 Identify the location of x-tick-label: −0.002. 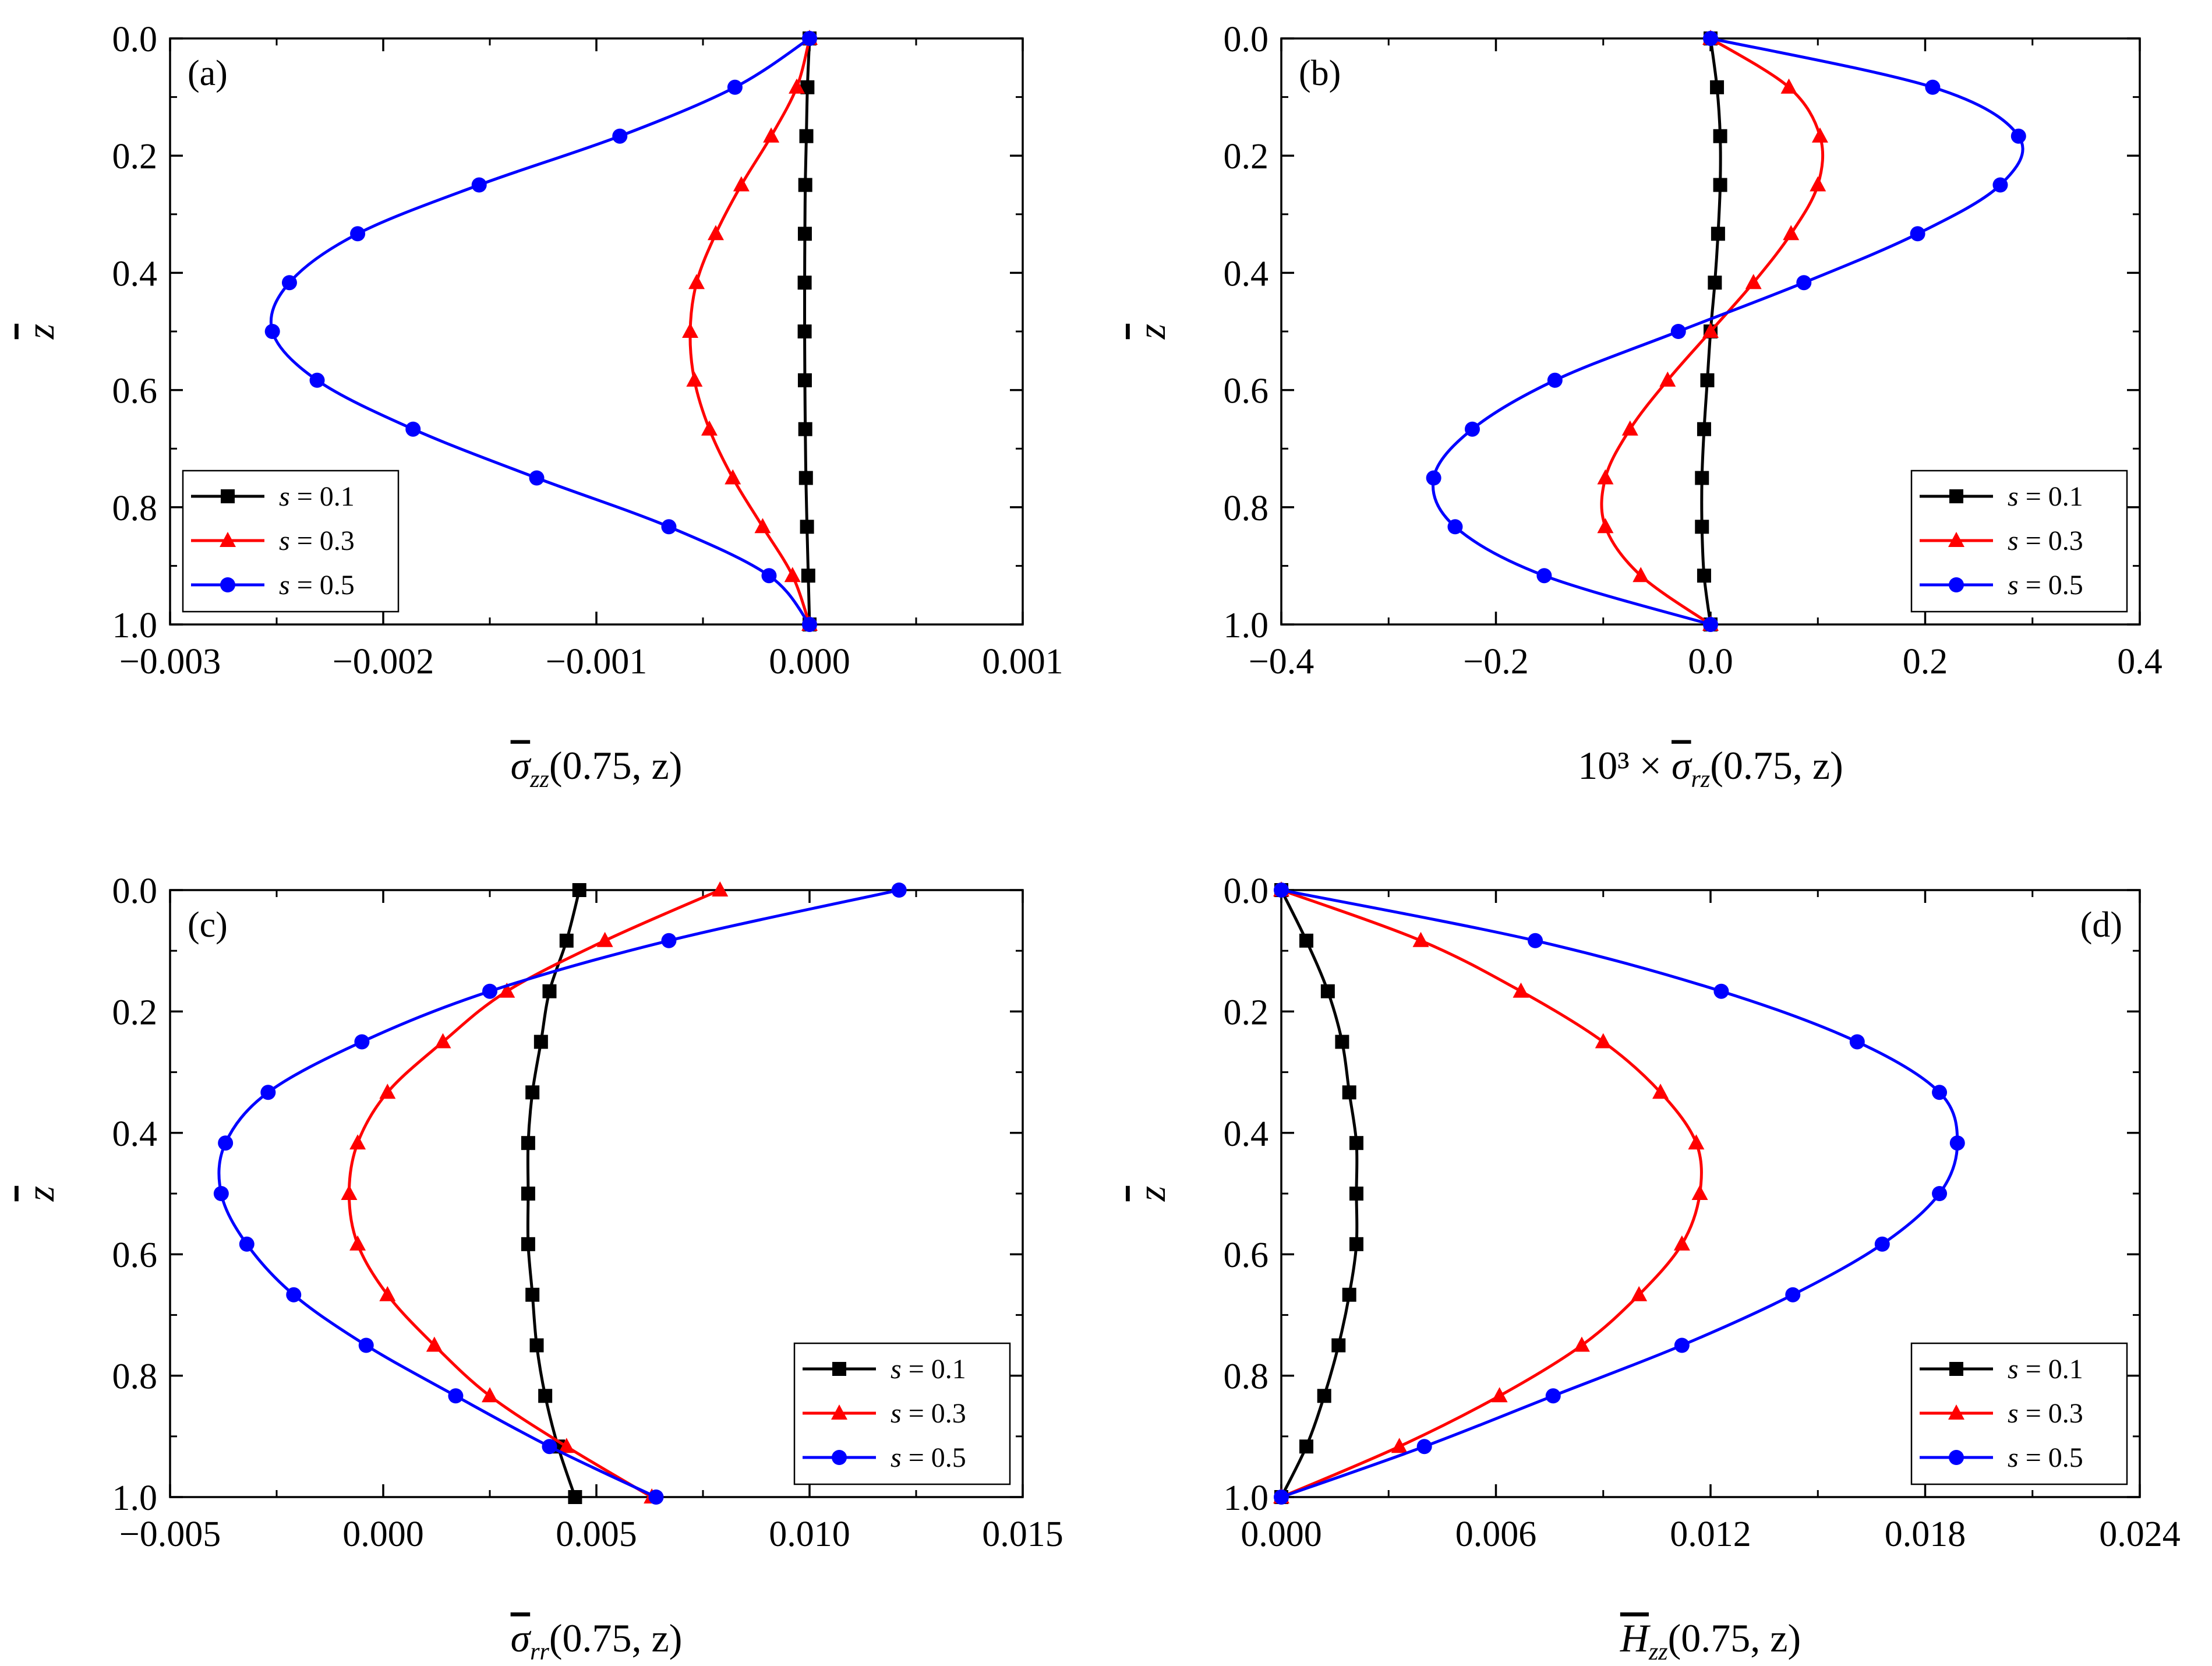
(384, 662).